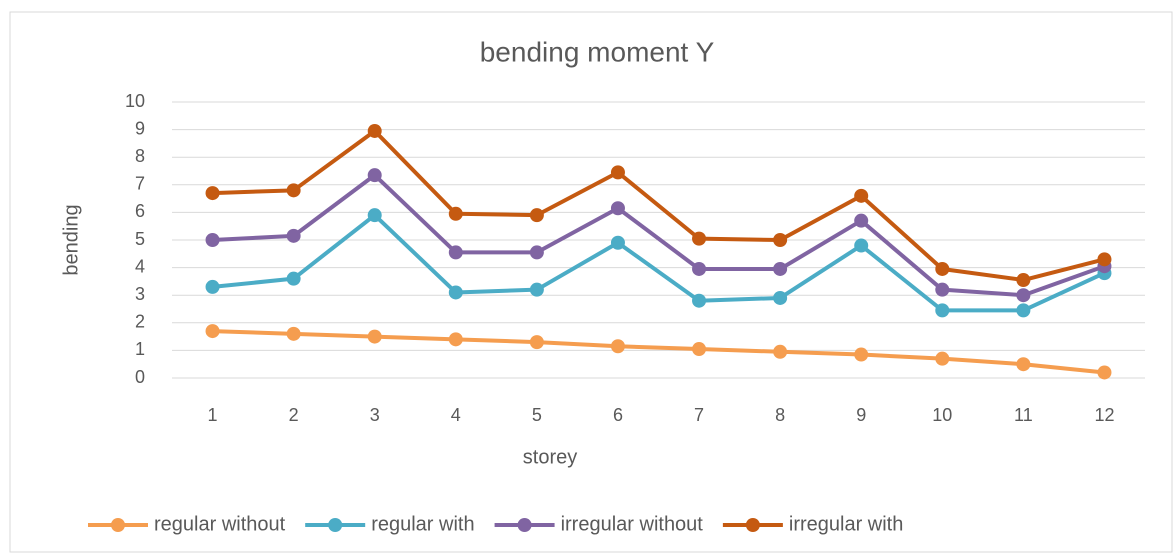 This screenshot has height=553, width=1173. Describe the element at coordinates (294, 415) in the screenshot. I see `x-tick-label: 2` at that location.